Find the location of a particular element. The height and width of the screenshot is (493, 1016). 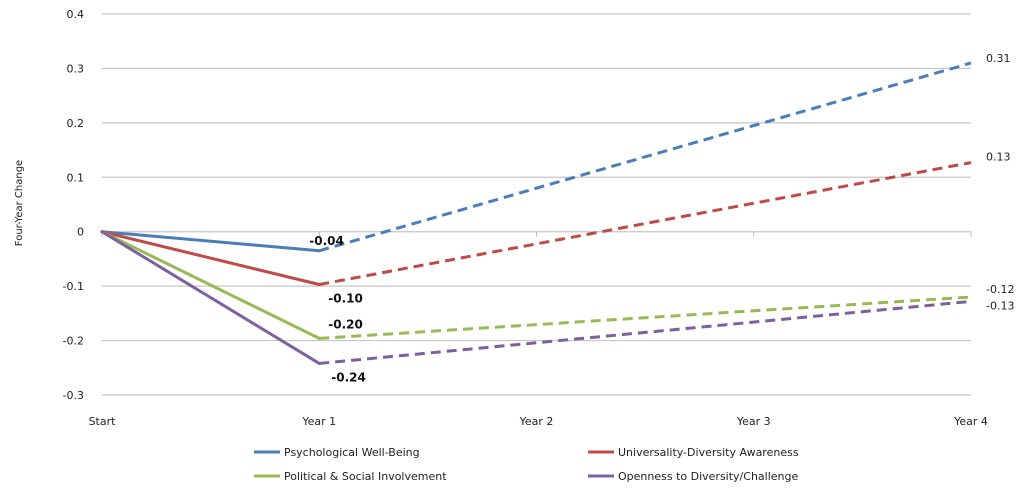

x-tick-label: Year 1 is located at coordinates (318, 421).